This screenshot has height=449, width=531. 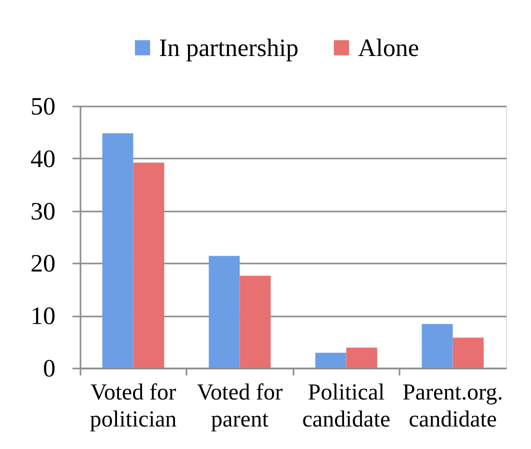 I want to click on x-tick-label: Political candidate, so click(x=346, y=406).